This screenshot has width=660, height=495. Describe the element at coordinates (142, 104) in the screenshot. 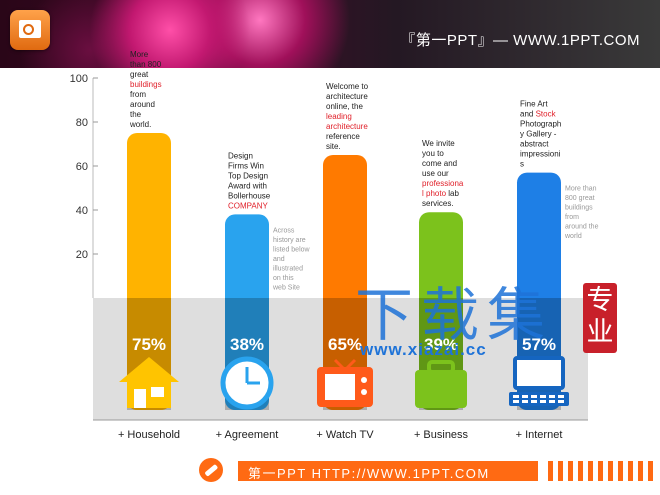

I see `annotation-line: around` at that location.